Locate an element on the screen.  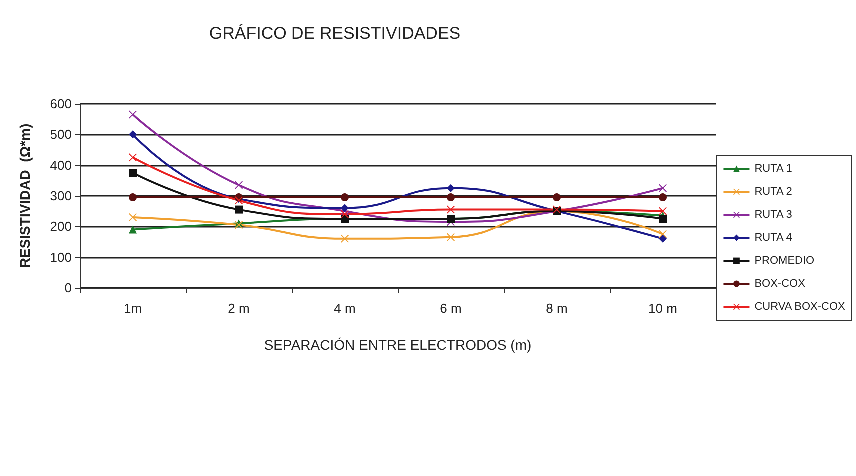
x-tick-label: 1m is located at coordinates (133, 308).